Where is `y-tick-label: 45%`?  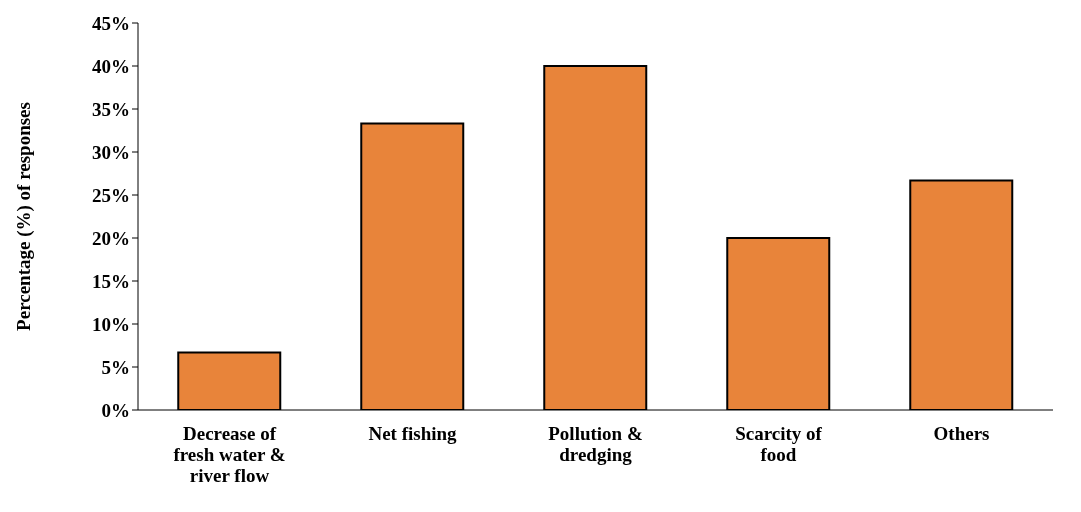 y-tick-label: 45% is located at coordinates (111, 23).